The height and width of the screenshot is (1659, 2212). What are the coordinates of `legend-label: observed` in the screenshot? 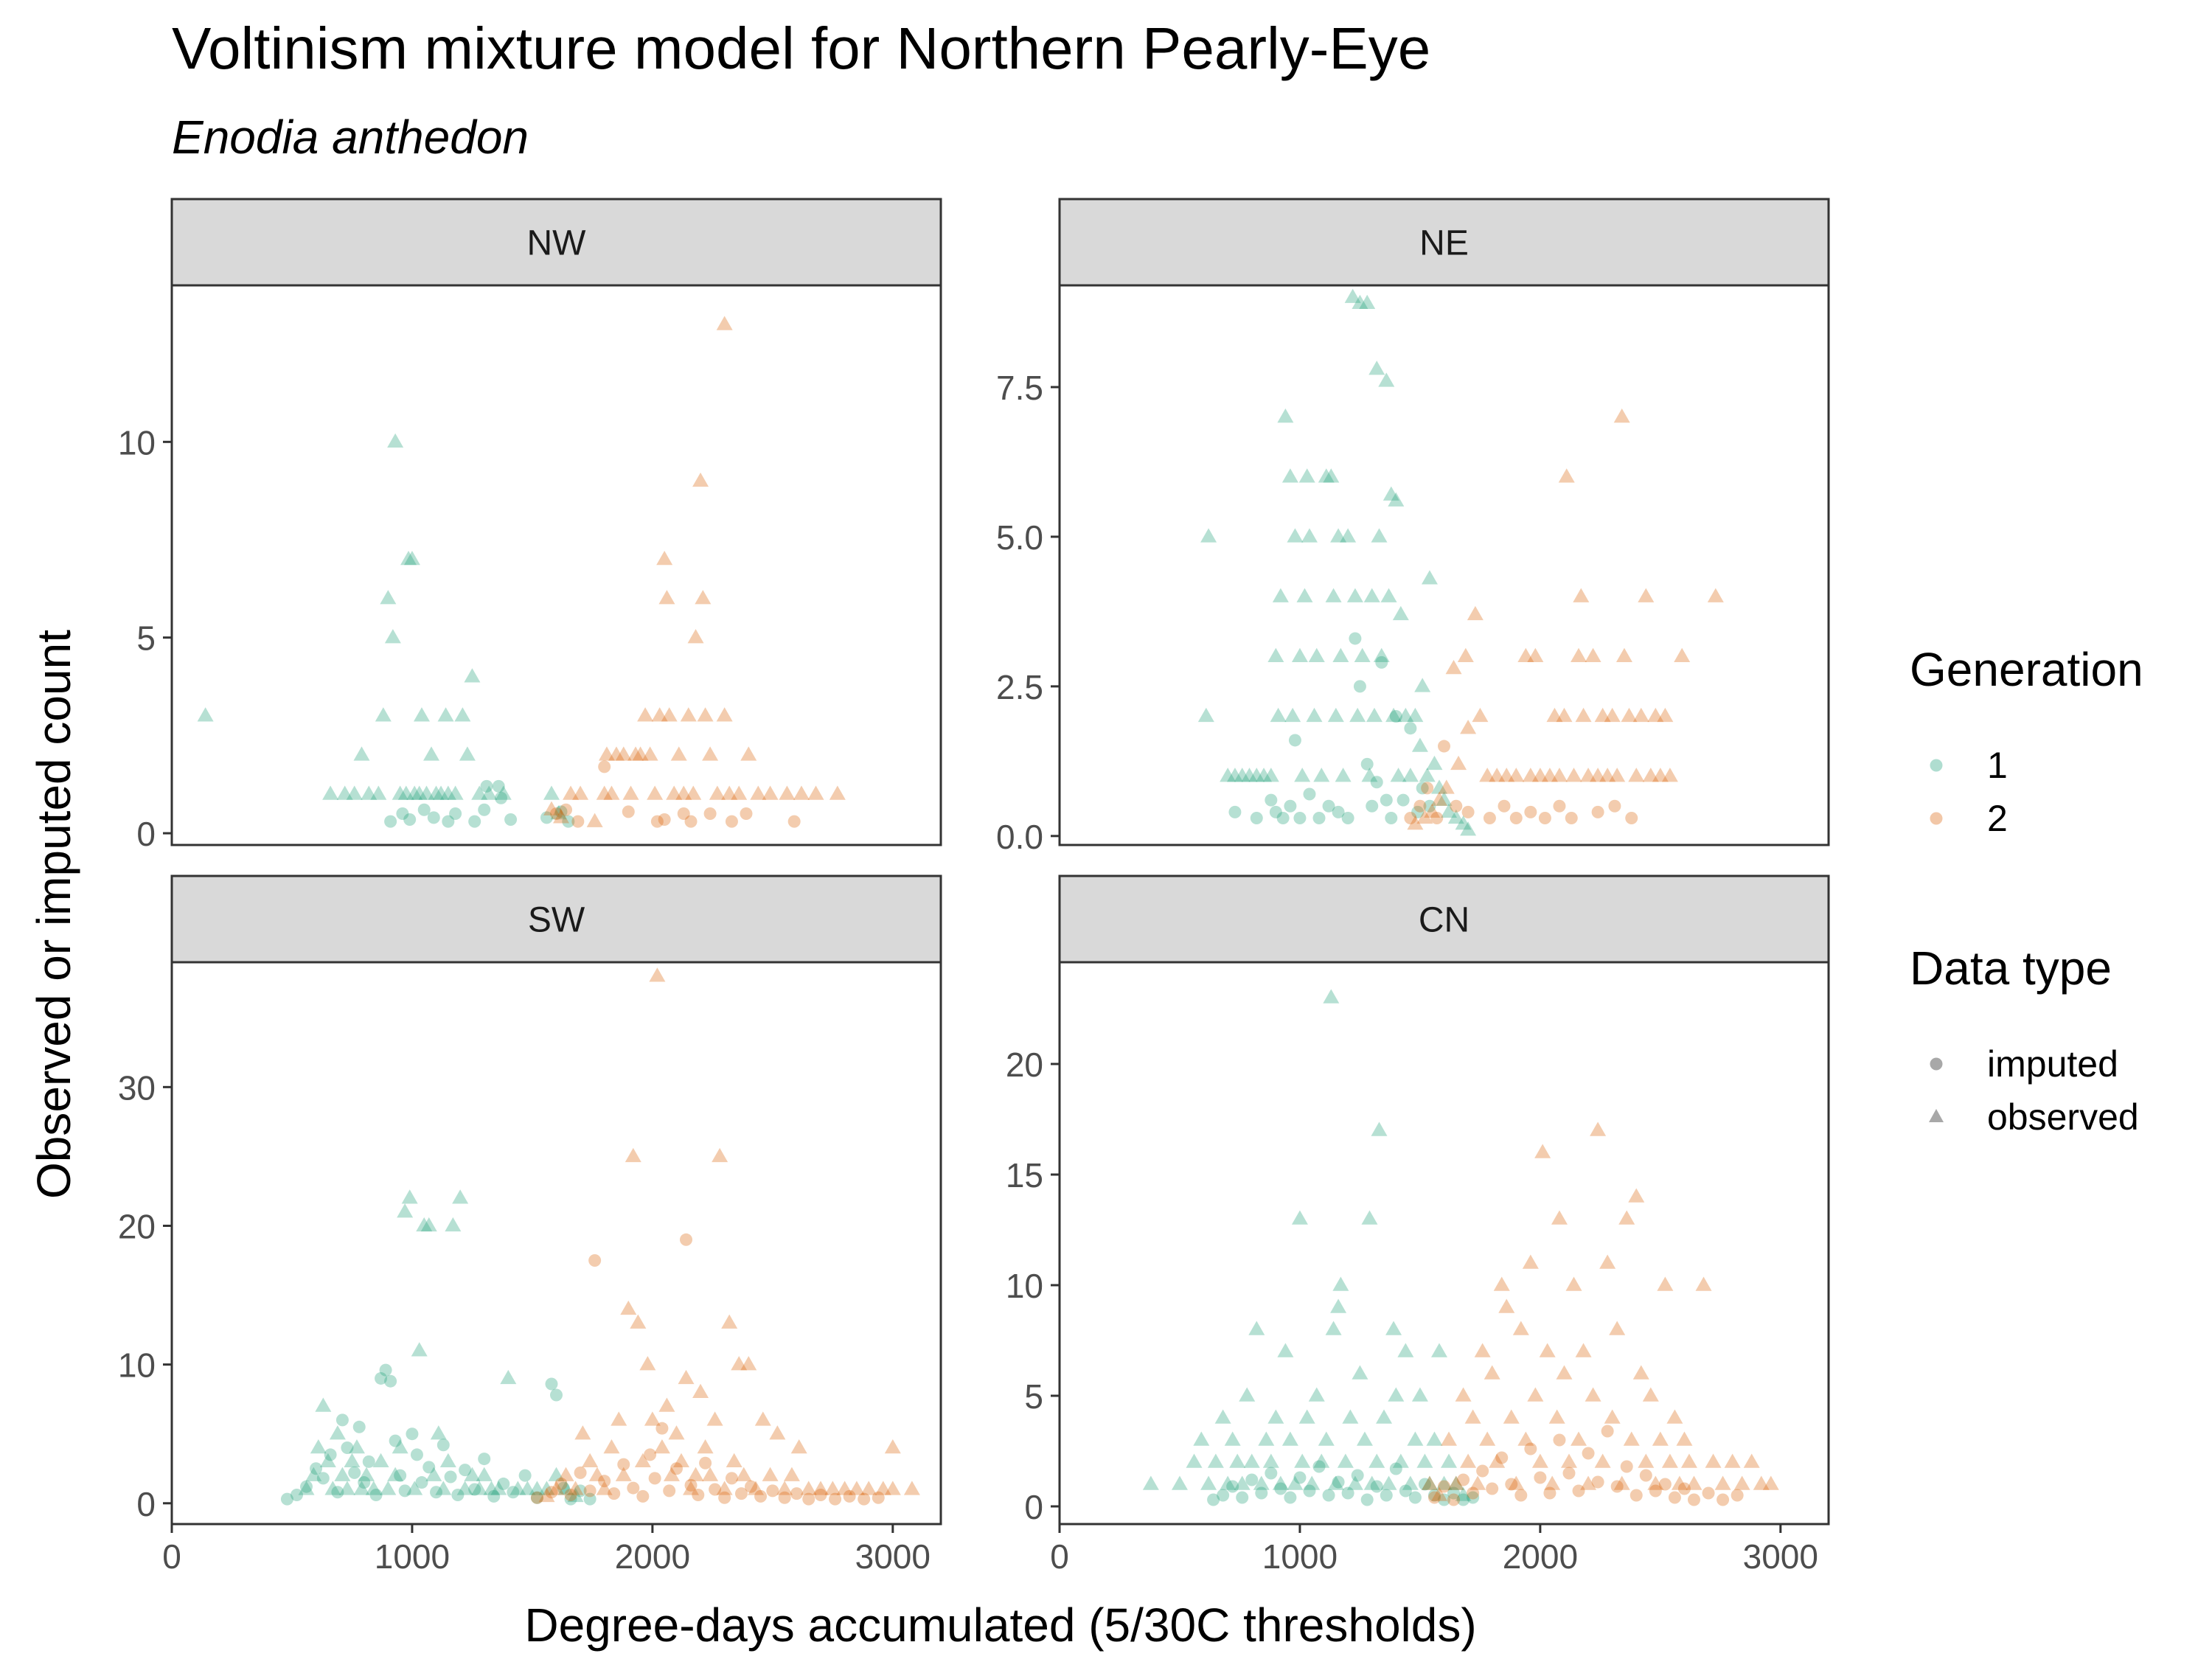 It's located at (2063, 1117).